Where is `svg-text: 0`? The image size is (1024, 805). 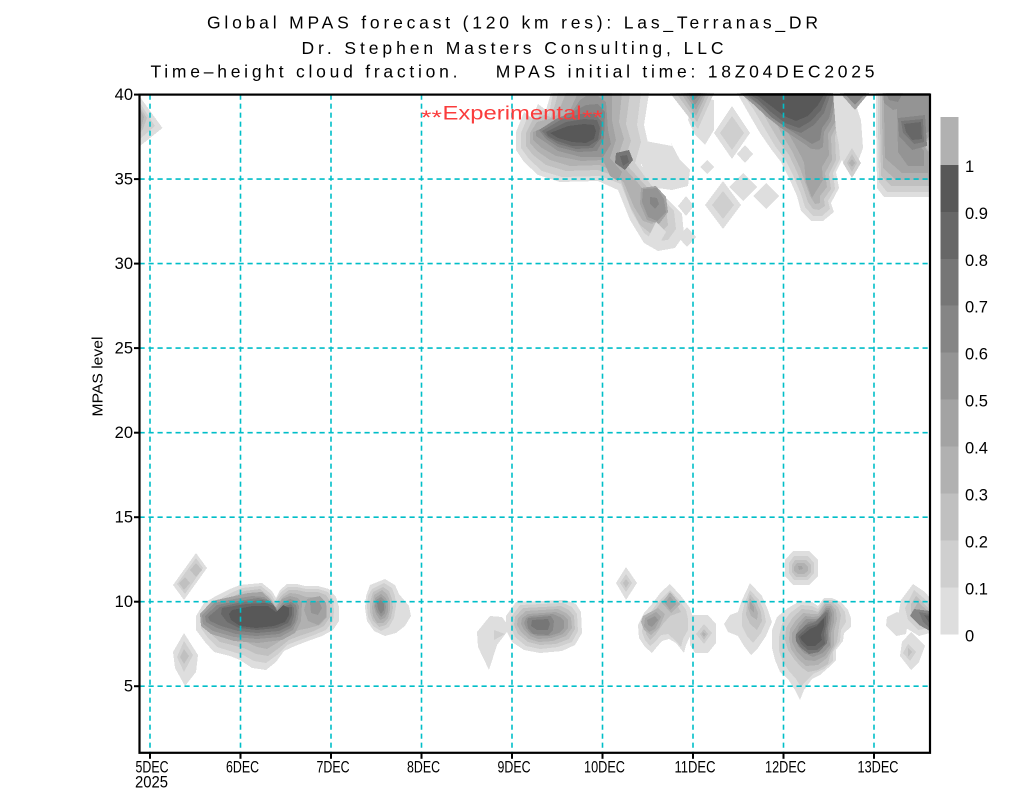
svg-text: 0 is located at coordinates (969, 637).